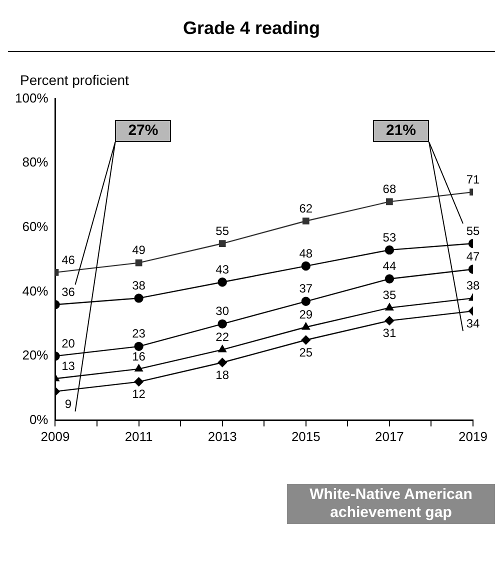 The image size is (503, 569). I want to click on y-tick-label: 100%, so click(32, 98).